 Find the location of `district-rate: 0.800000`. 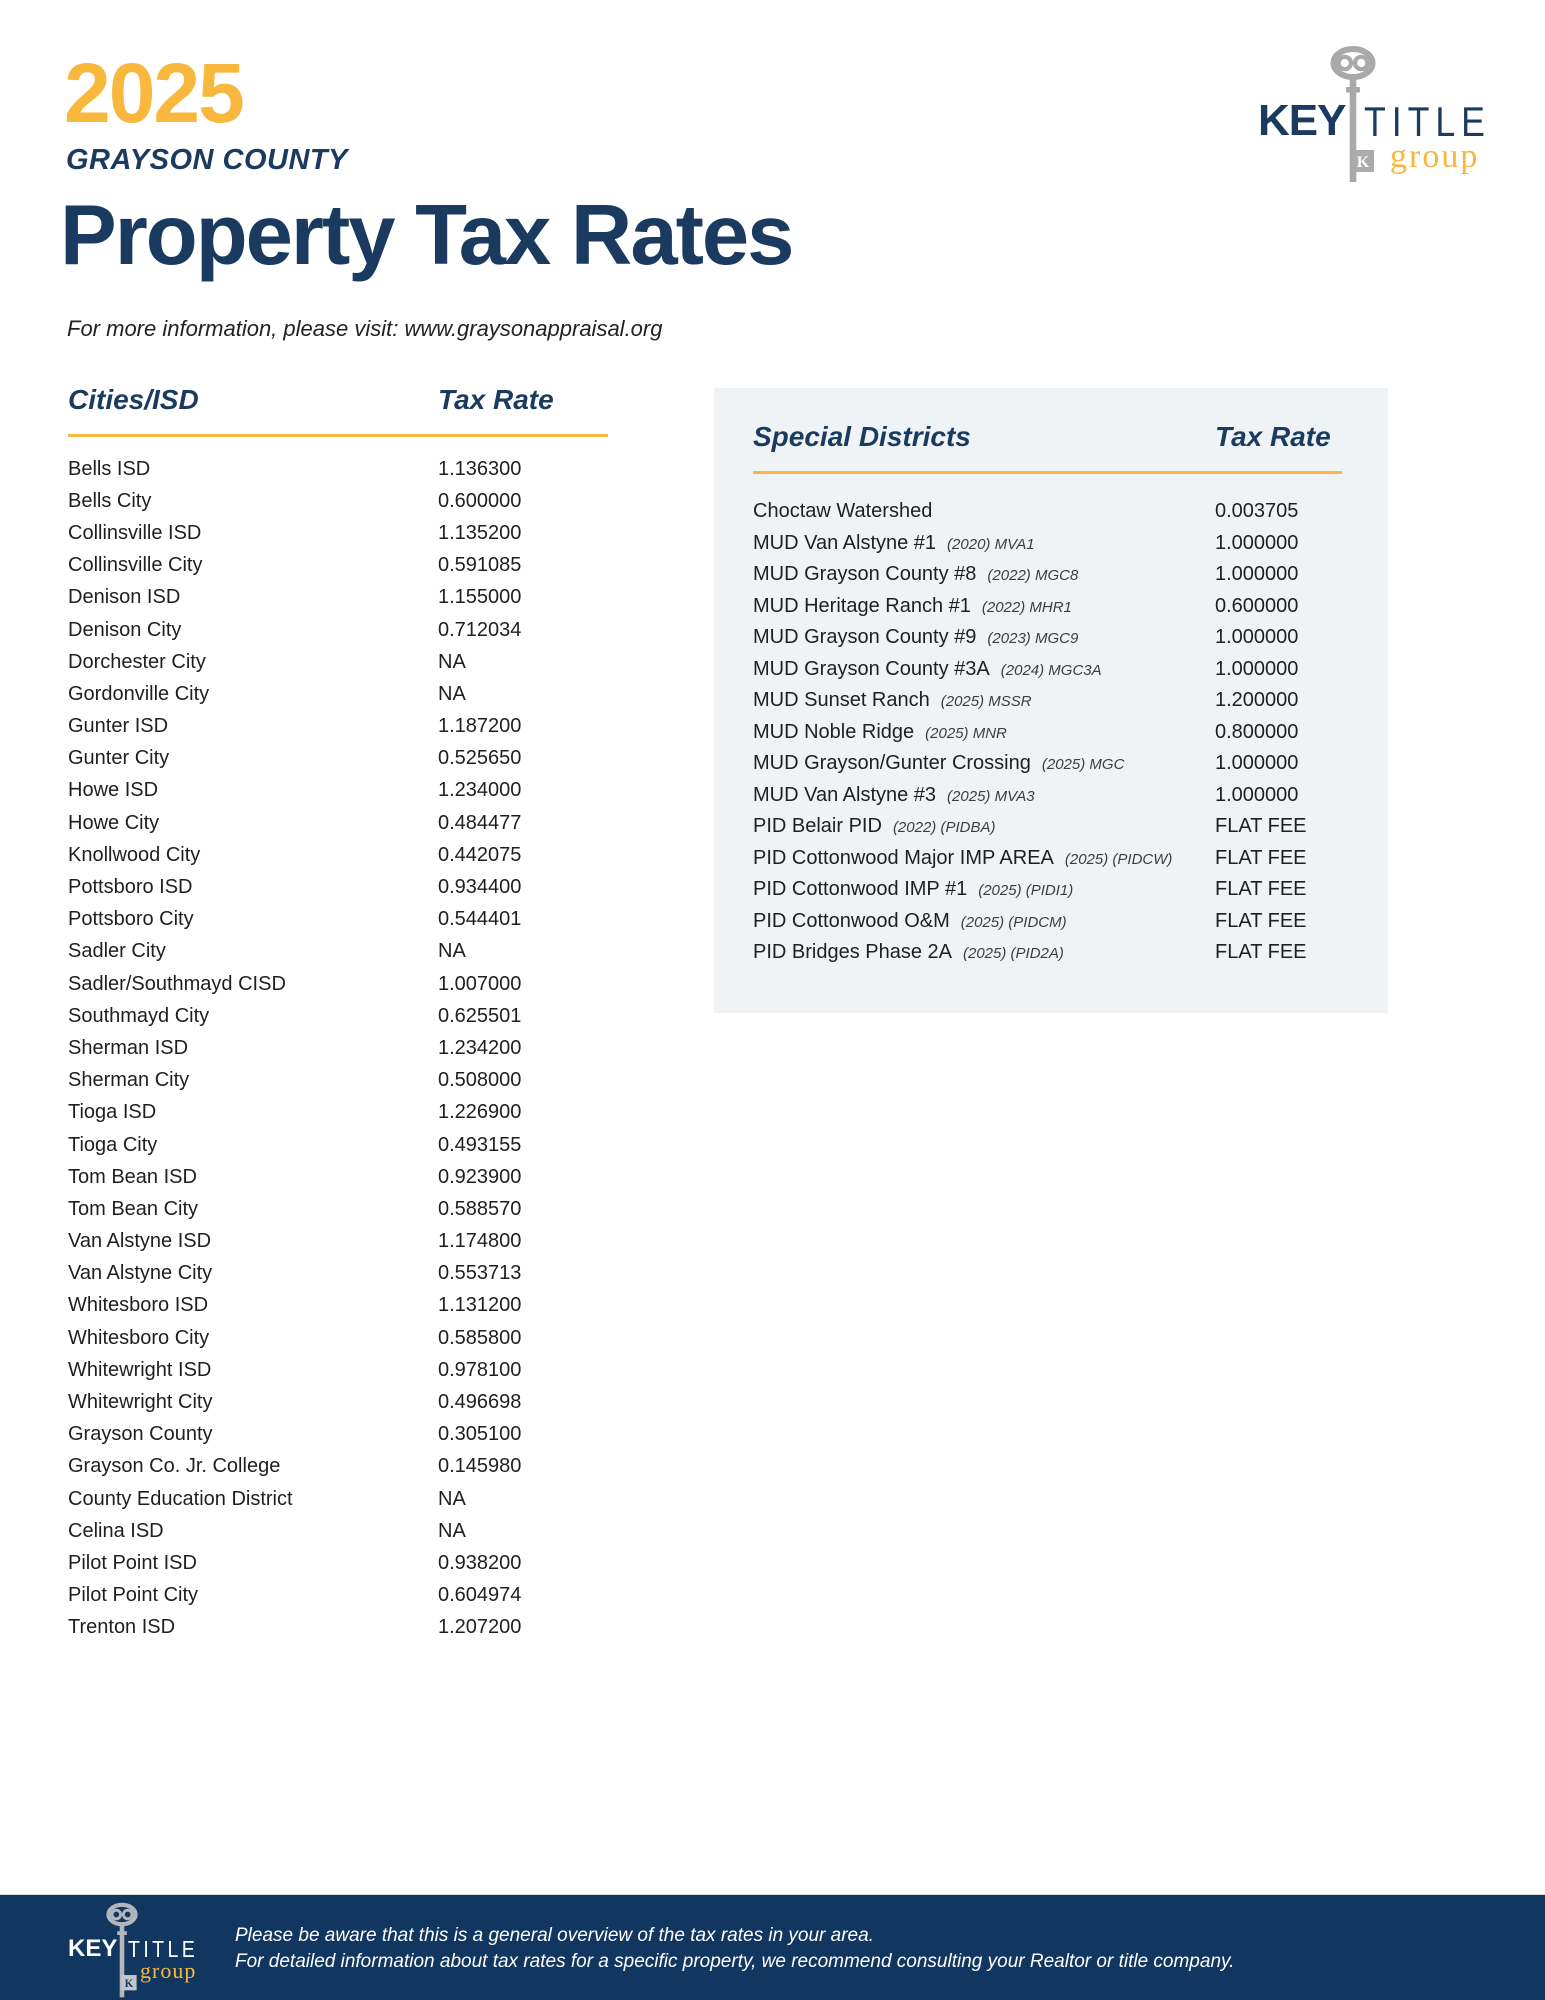

district-rate: 0.800000 is located at coordinates (1257, 731).